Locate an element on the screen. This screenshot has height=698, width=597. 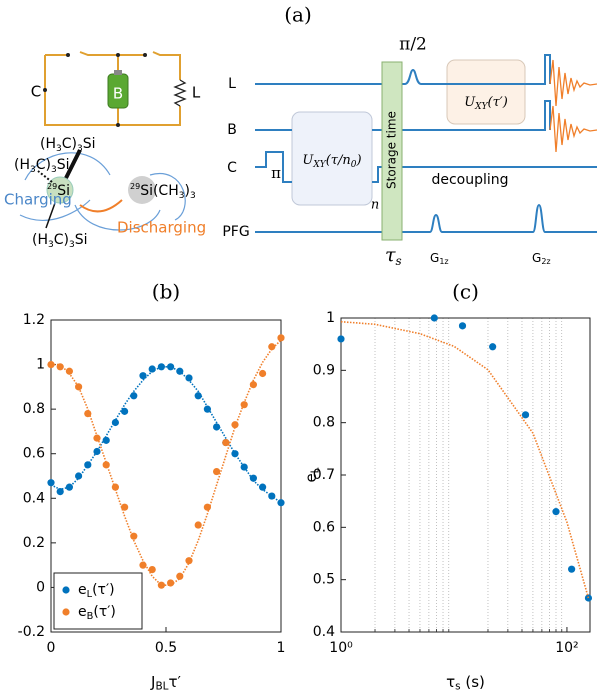
molecule-partner: 29Si(CH3)3 is located at coordinates (163, 191).